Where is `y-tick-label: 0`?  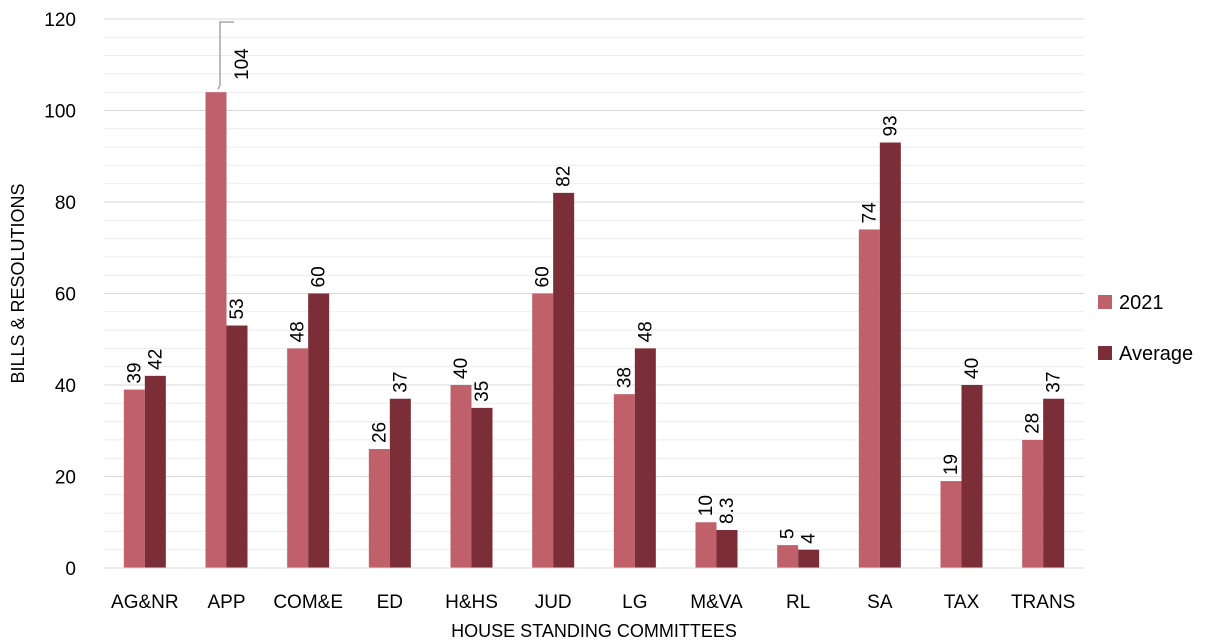
y-tick-label: 0 is located at coordinates (70, 569).